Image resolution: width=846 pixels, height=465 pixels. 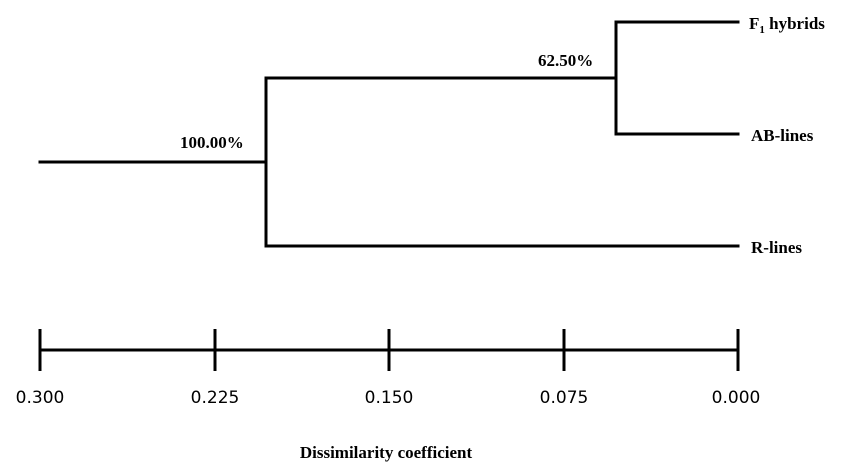 What do you see at coordinates (388, 368) in the screenshot?
I see `scale-axis: 0.300 0.225 0.150 0.075 0.000` at bounding box center [388, 368].